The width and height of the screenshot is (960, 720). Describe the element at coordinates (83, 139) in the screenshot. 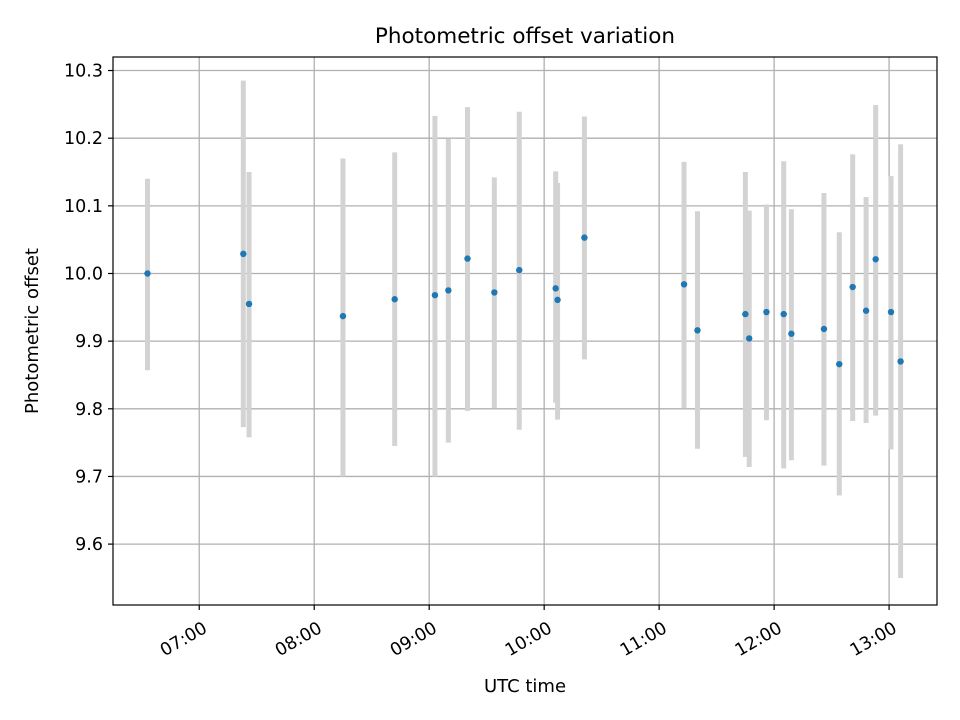

I see `y-tick-label: 10.2` at that location.